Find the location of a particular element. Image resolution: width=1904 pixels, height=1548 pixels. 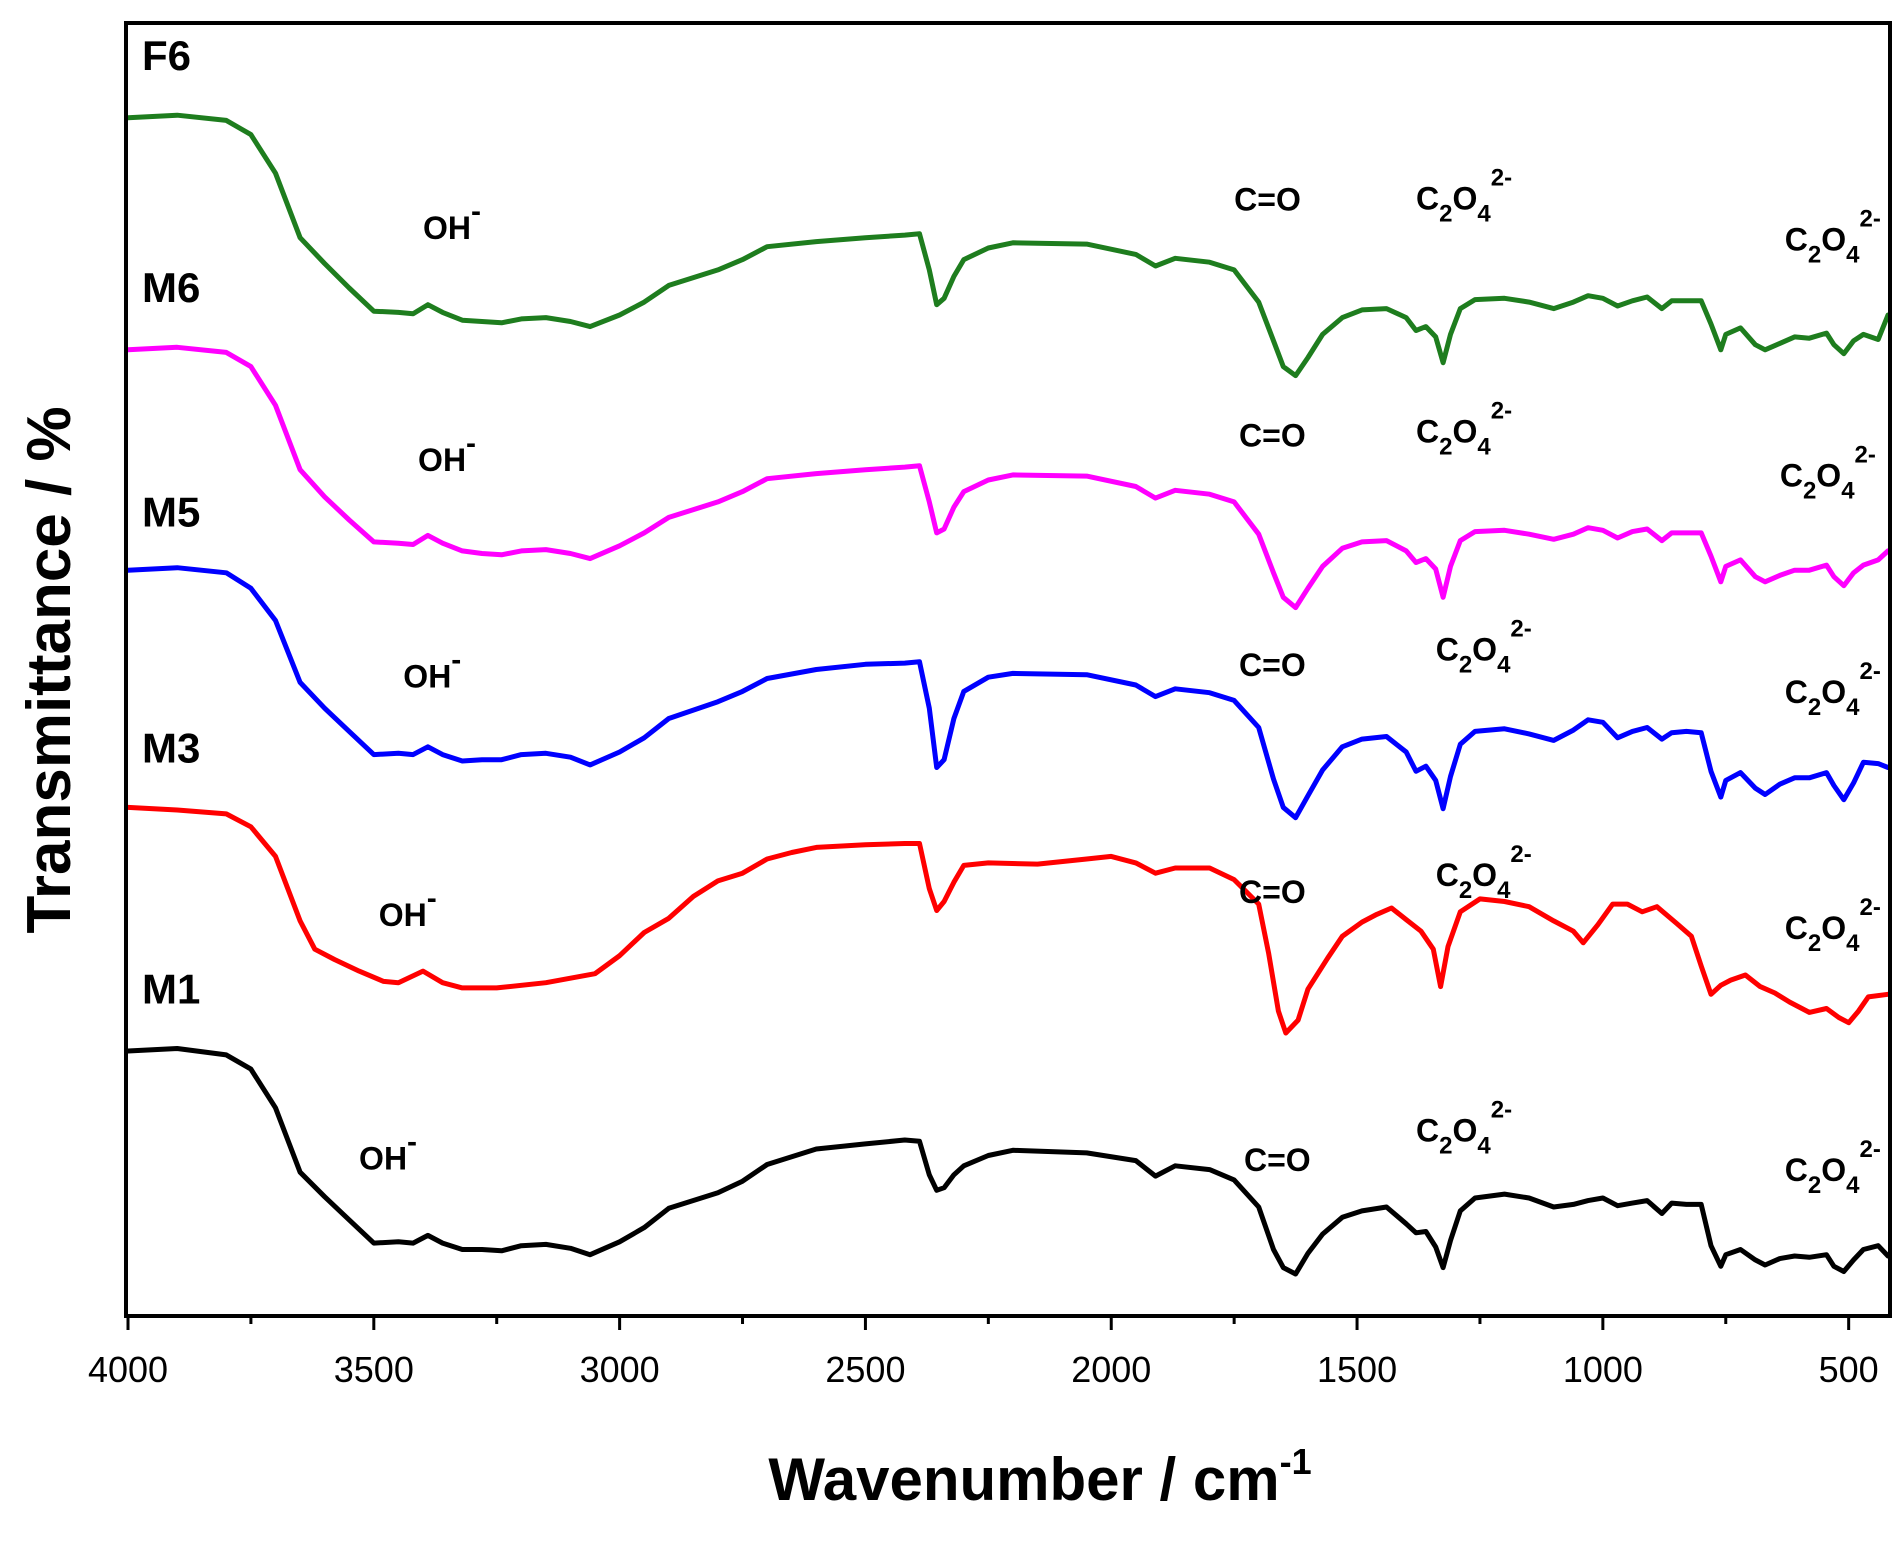

x-tick-label: 500 is located at coordinates (1849, 1369).